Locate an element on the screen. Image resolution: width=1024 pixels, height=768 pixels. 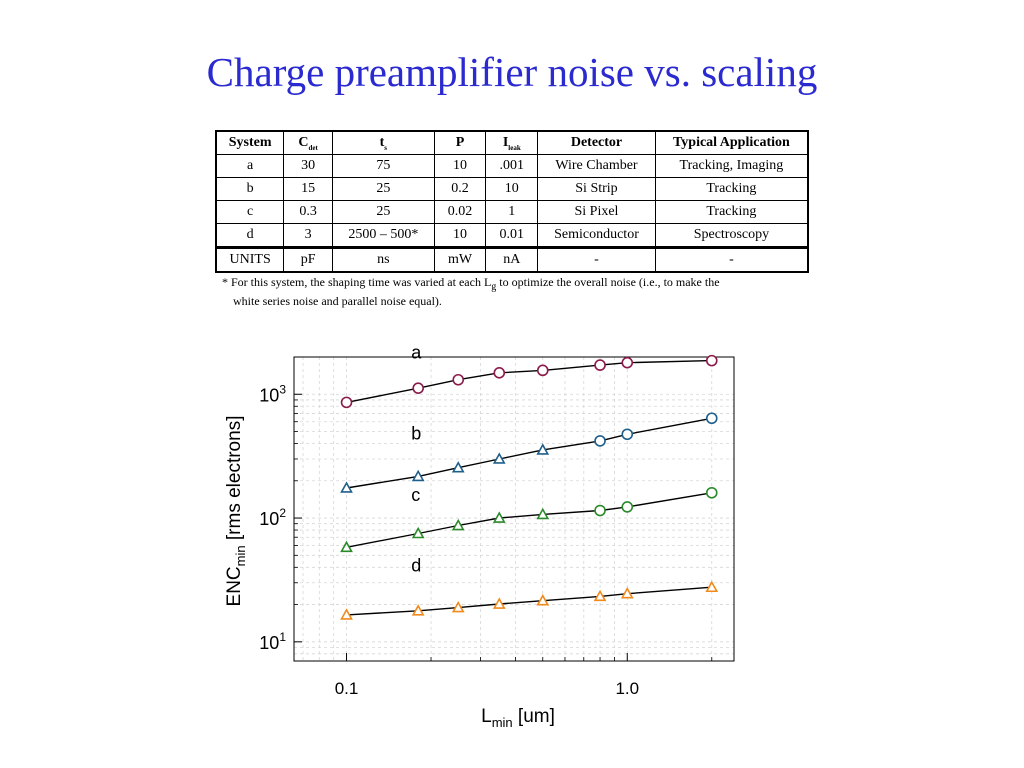
y-tick-label: 10¹ is located at coordinates (272, 641).